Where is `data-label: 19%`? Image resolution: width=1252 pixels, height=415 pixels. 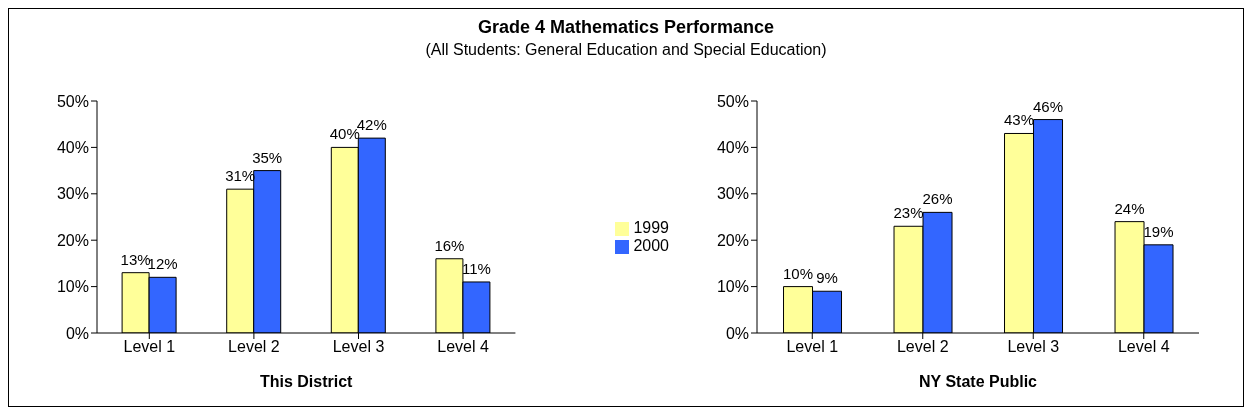 data-label: 19% is located at coordinates (1158, 231).